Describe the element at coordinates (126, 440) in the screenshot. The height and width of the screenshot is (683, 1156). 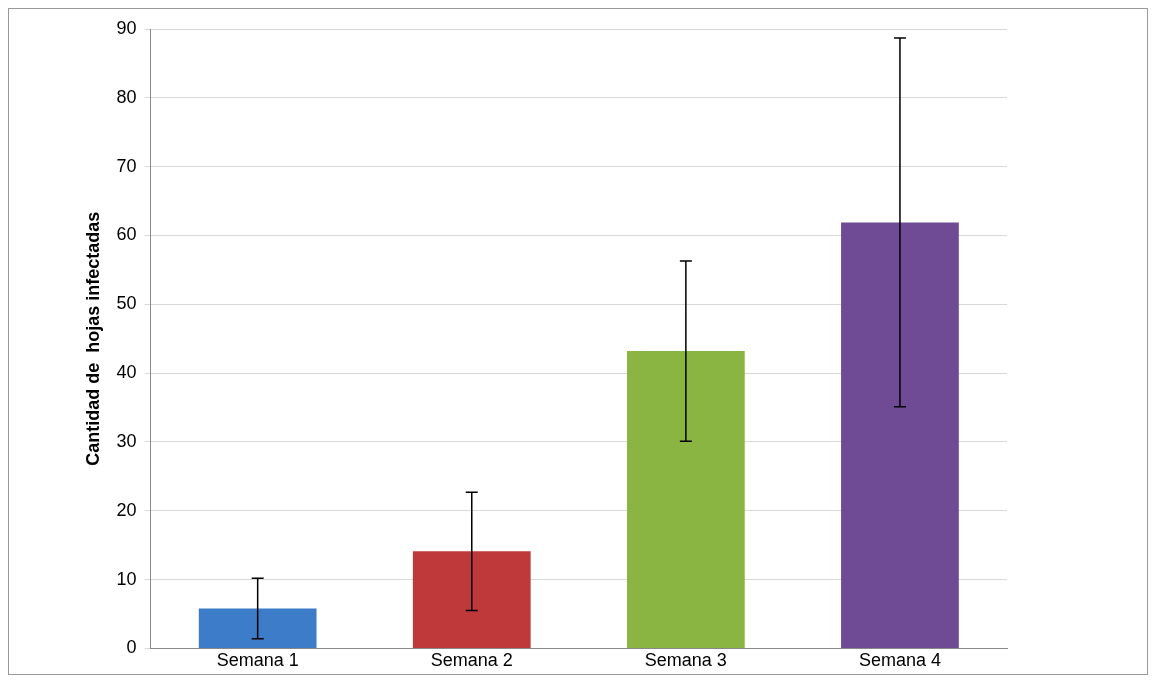
I see `y-tick-label: 30` at that location.